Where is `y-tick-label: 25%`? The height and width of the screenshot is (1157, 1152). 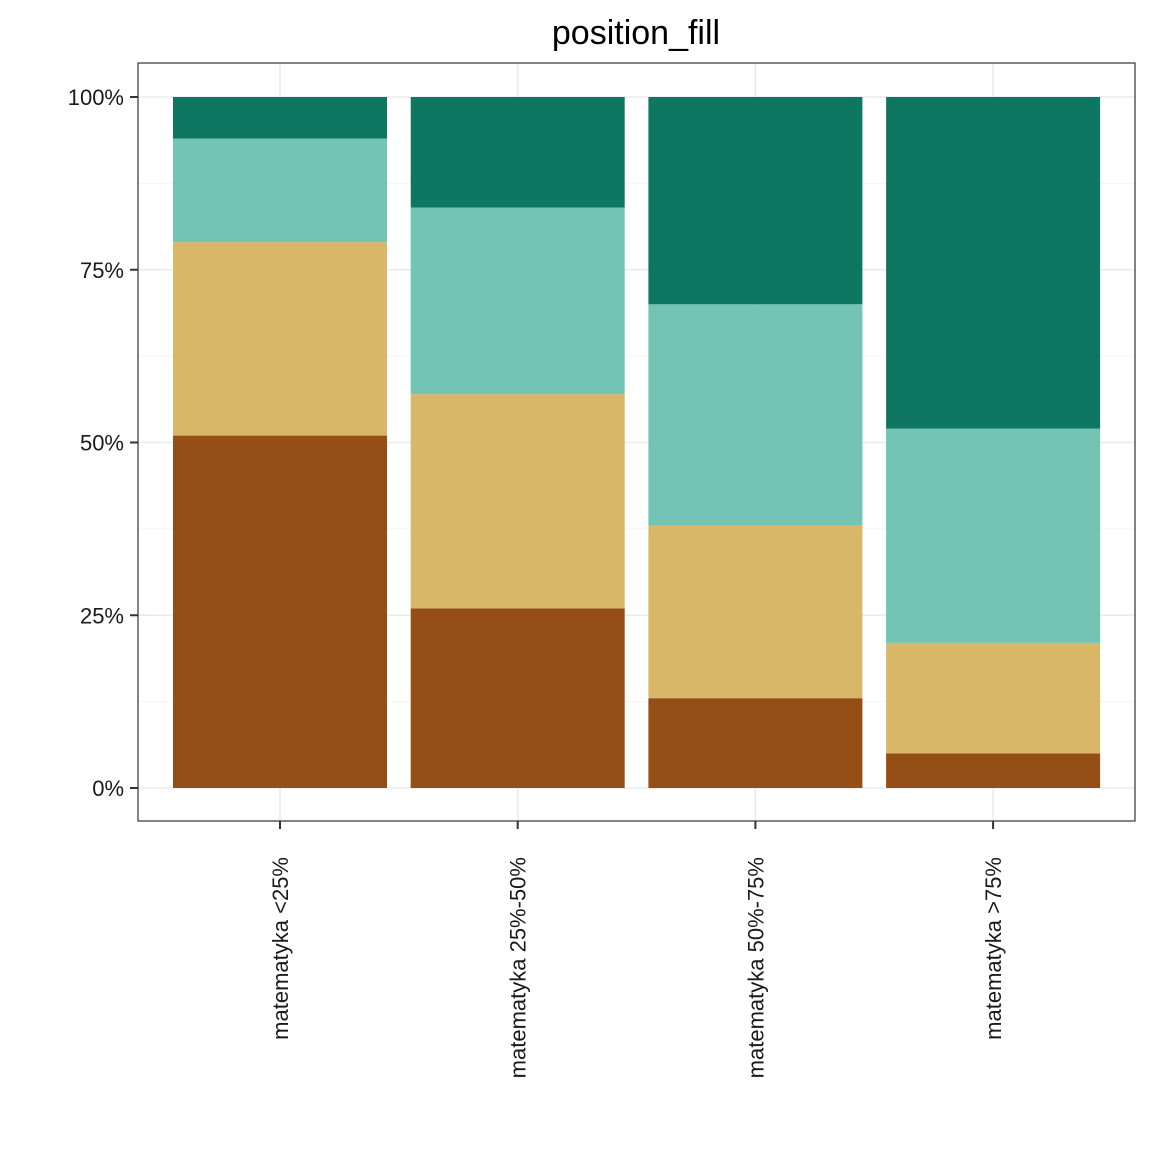
y-tick-label: 25% is located at coordinates (102, 615).